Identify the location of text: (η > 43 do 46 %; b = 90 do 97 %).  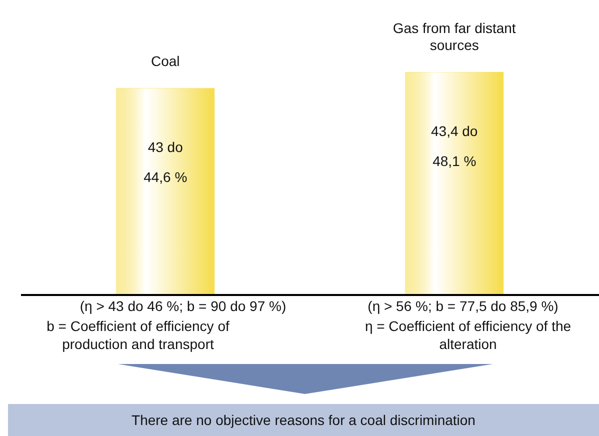
(183, 306).